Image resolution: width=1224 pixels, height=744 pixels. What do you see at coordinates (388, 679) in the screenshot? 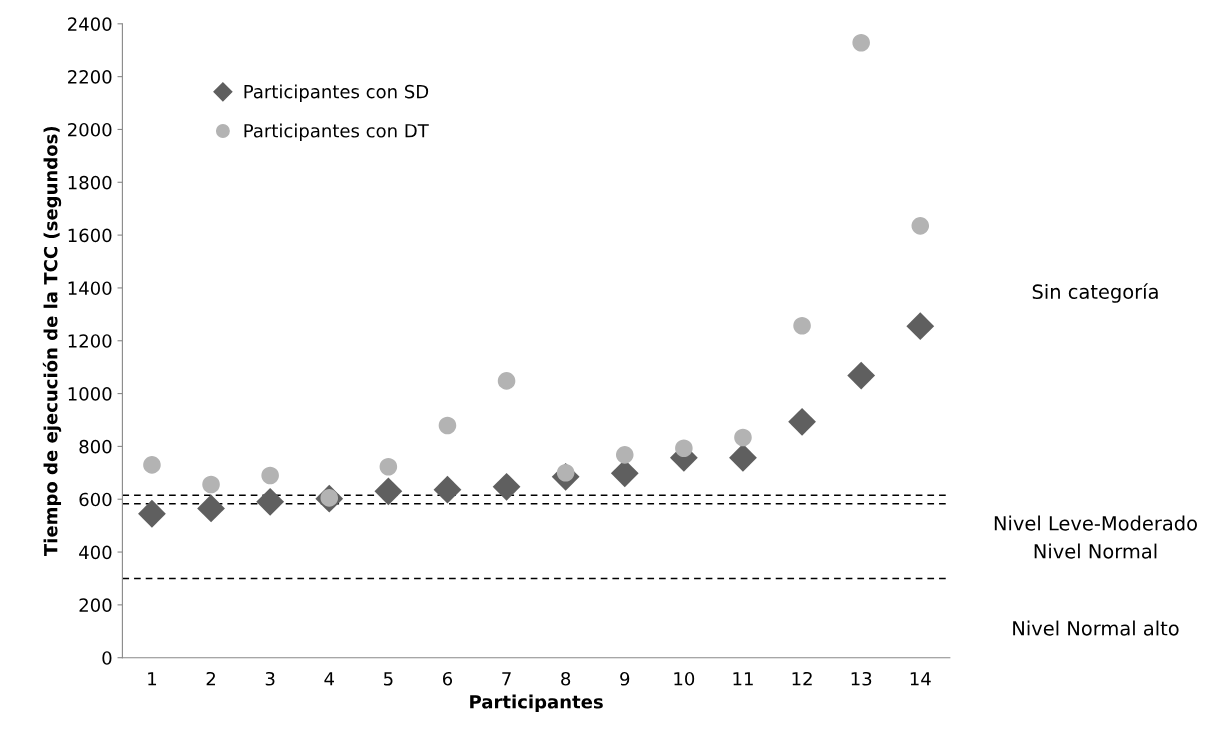
I see `x-tick-label: 5` at bounding box center [388, 679].